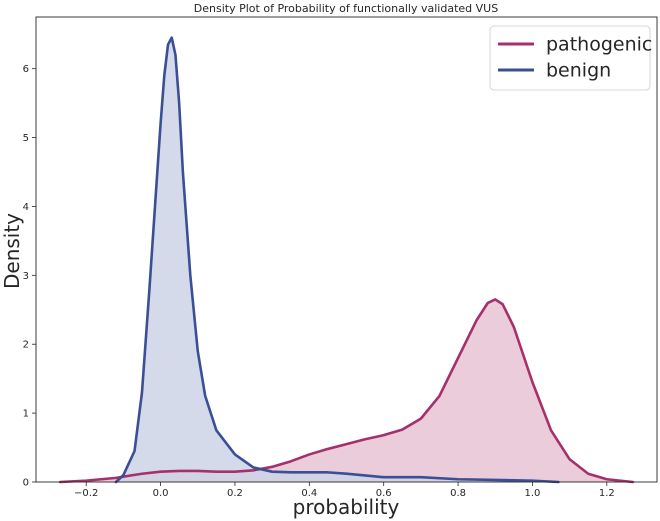 The height and width of the screenshot is (521, 660). What do you see at coordinates (26, 138) in the screenshot?
I see `y-tick-label: 5` at bounding box center [26, 138].